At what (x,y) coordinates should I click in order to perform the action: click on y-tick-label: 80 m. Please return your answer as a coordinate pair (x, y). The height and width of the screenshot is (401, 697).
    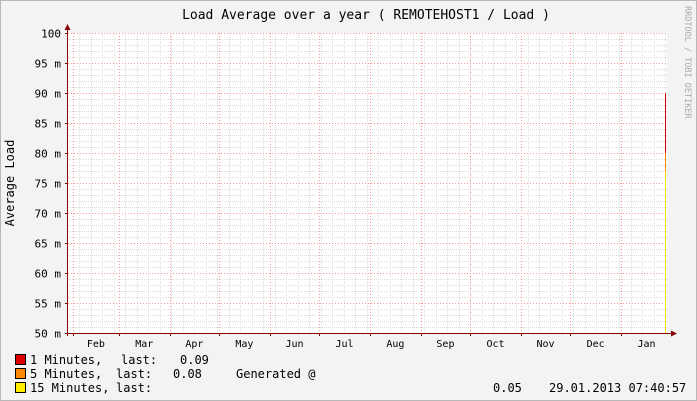
    Looking at the image, I should click on (48, 154).